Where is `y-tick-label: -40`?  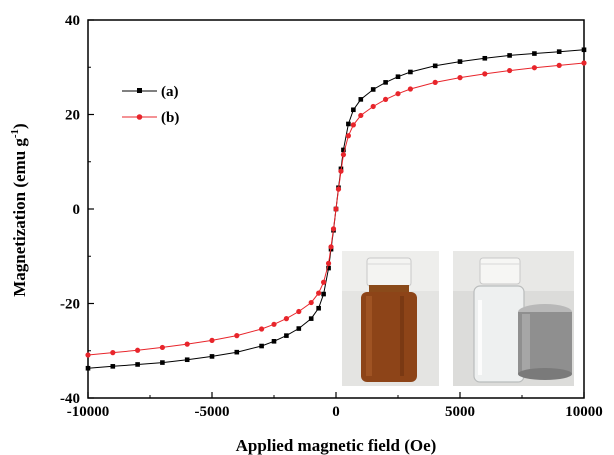 y-tick-label: -40 is located at coordinates (70, 399).